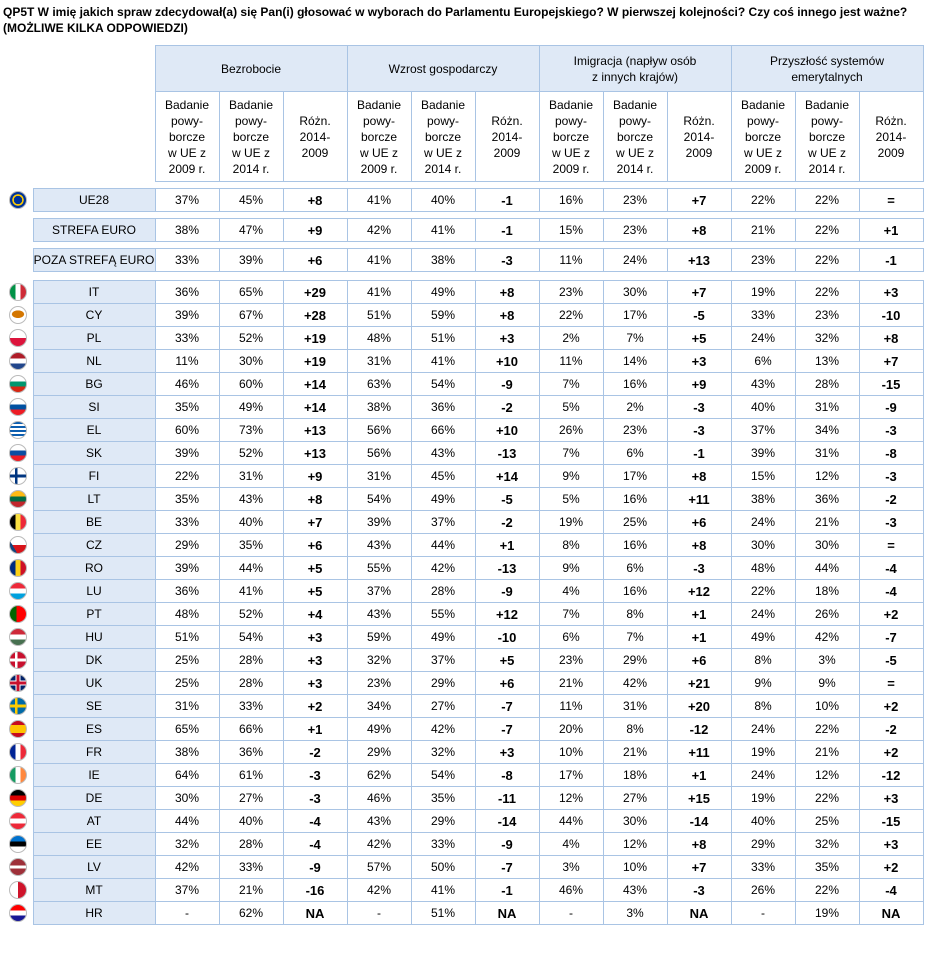  What do you see at coordinates (187, 407) in the screenshot?
I see `cell: 35%` at bounding box center [187, 407].